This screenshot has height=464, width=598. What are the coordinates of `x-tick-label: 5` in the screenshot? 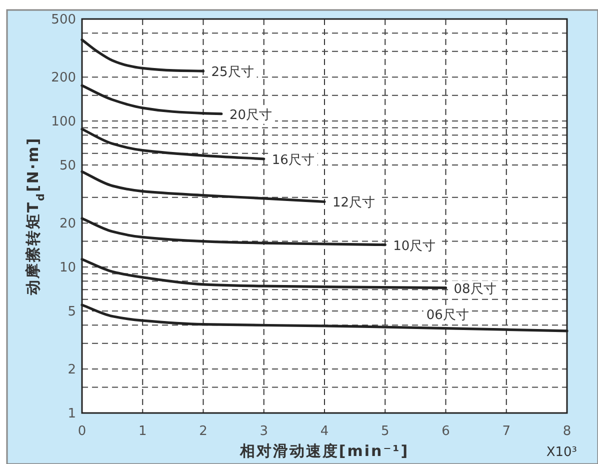 It's located at (385, 431).